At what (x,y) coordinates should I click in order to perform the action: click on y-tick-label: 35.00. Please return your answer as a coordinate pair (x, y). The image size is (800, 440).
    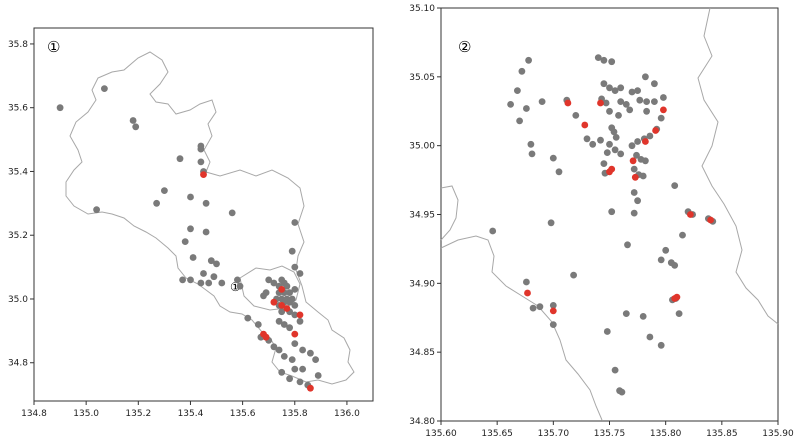
    Looking at the image, I should click on (422, 147).